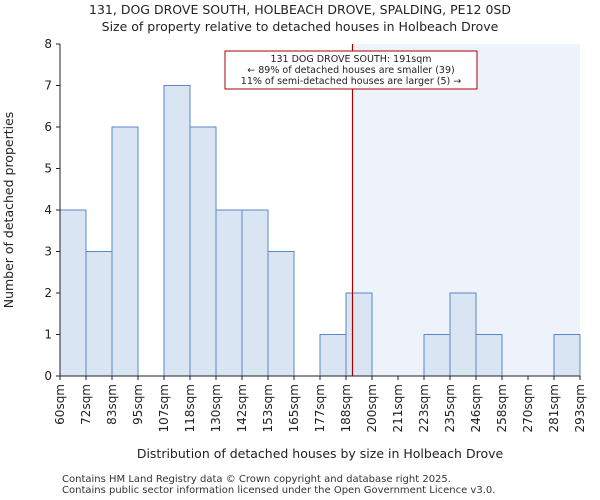  Describe the element at coordinates (268, 408) in the screenshot. I see `x-tick-label-153sqm: 153sqm` at that location.